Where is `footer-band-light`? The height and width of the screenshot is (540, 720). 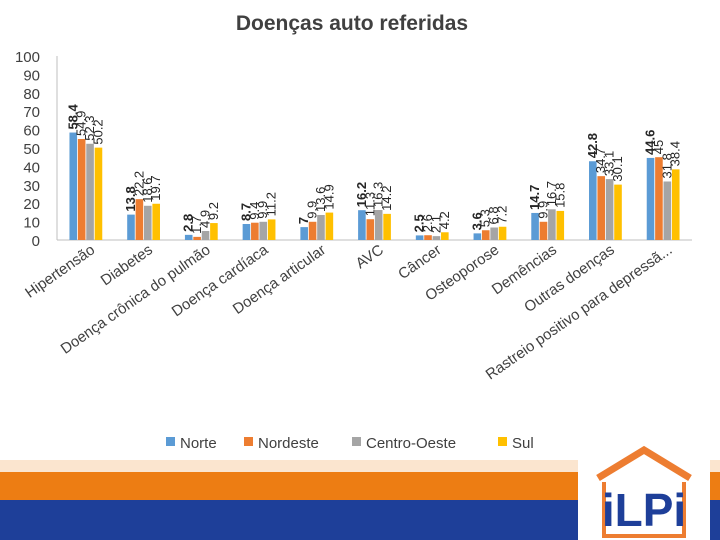 footer-band-light is located at coordinates (360, 466).